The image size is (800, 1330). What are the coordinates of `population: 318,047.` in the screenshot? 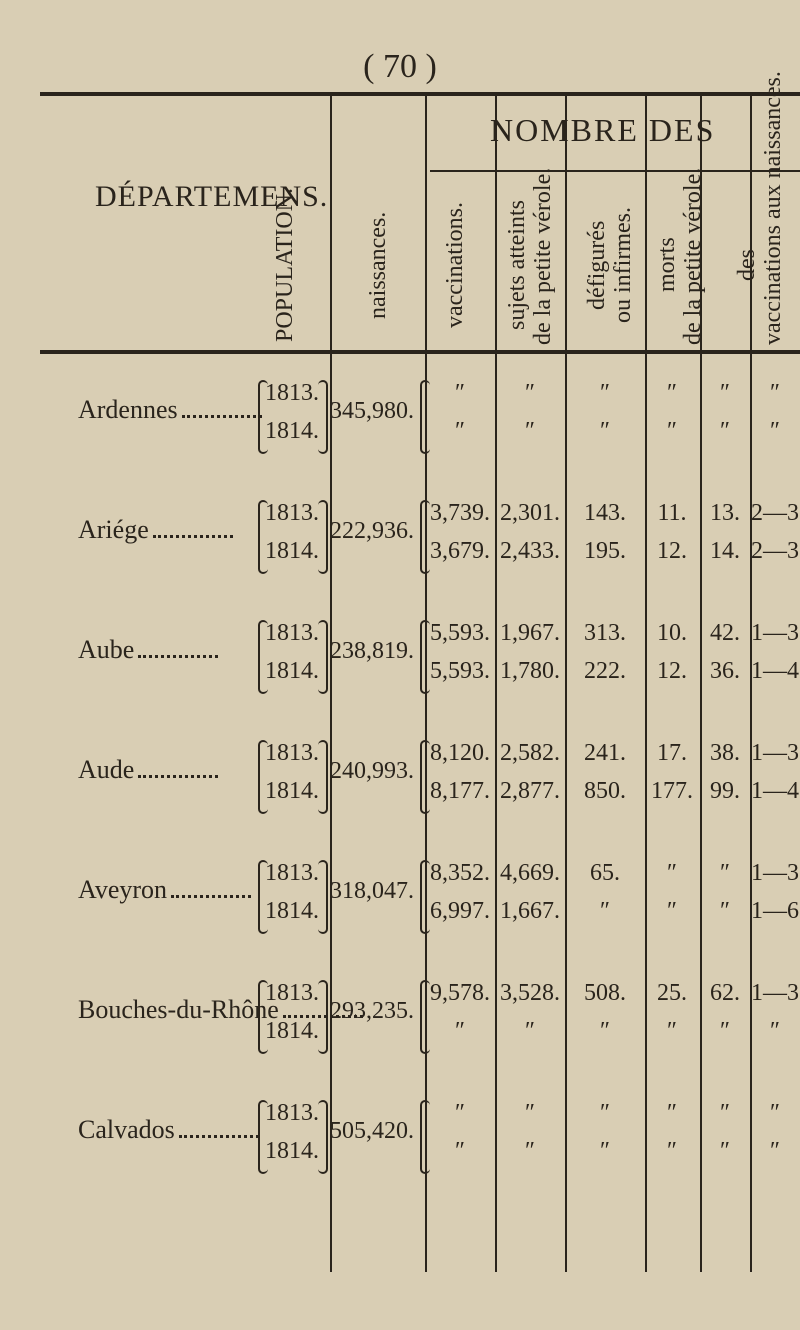 It's located at (372, 891).